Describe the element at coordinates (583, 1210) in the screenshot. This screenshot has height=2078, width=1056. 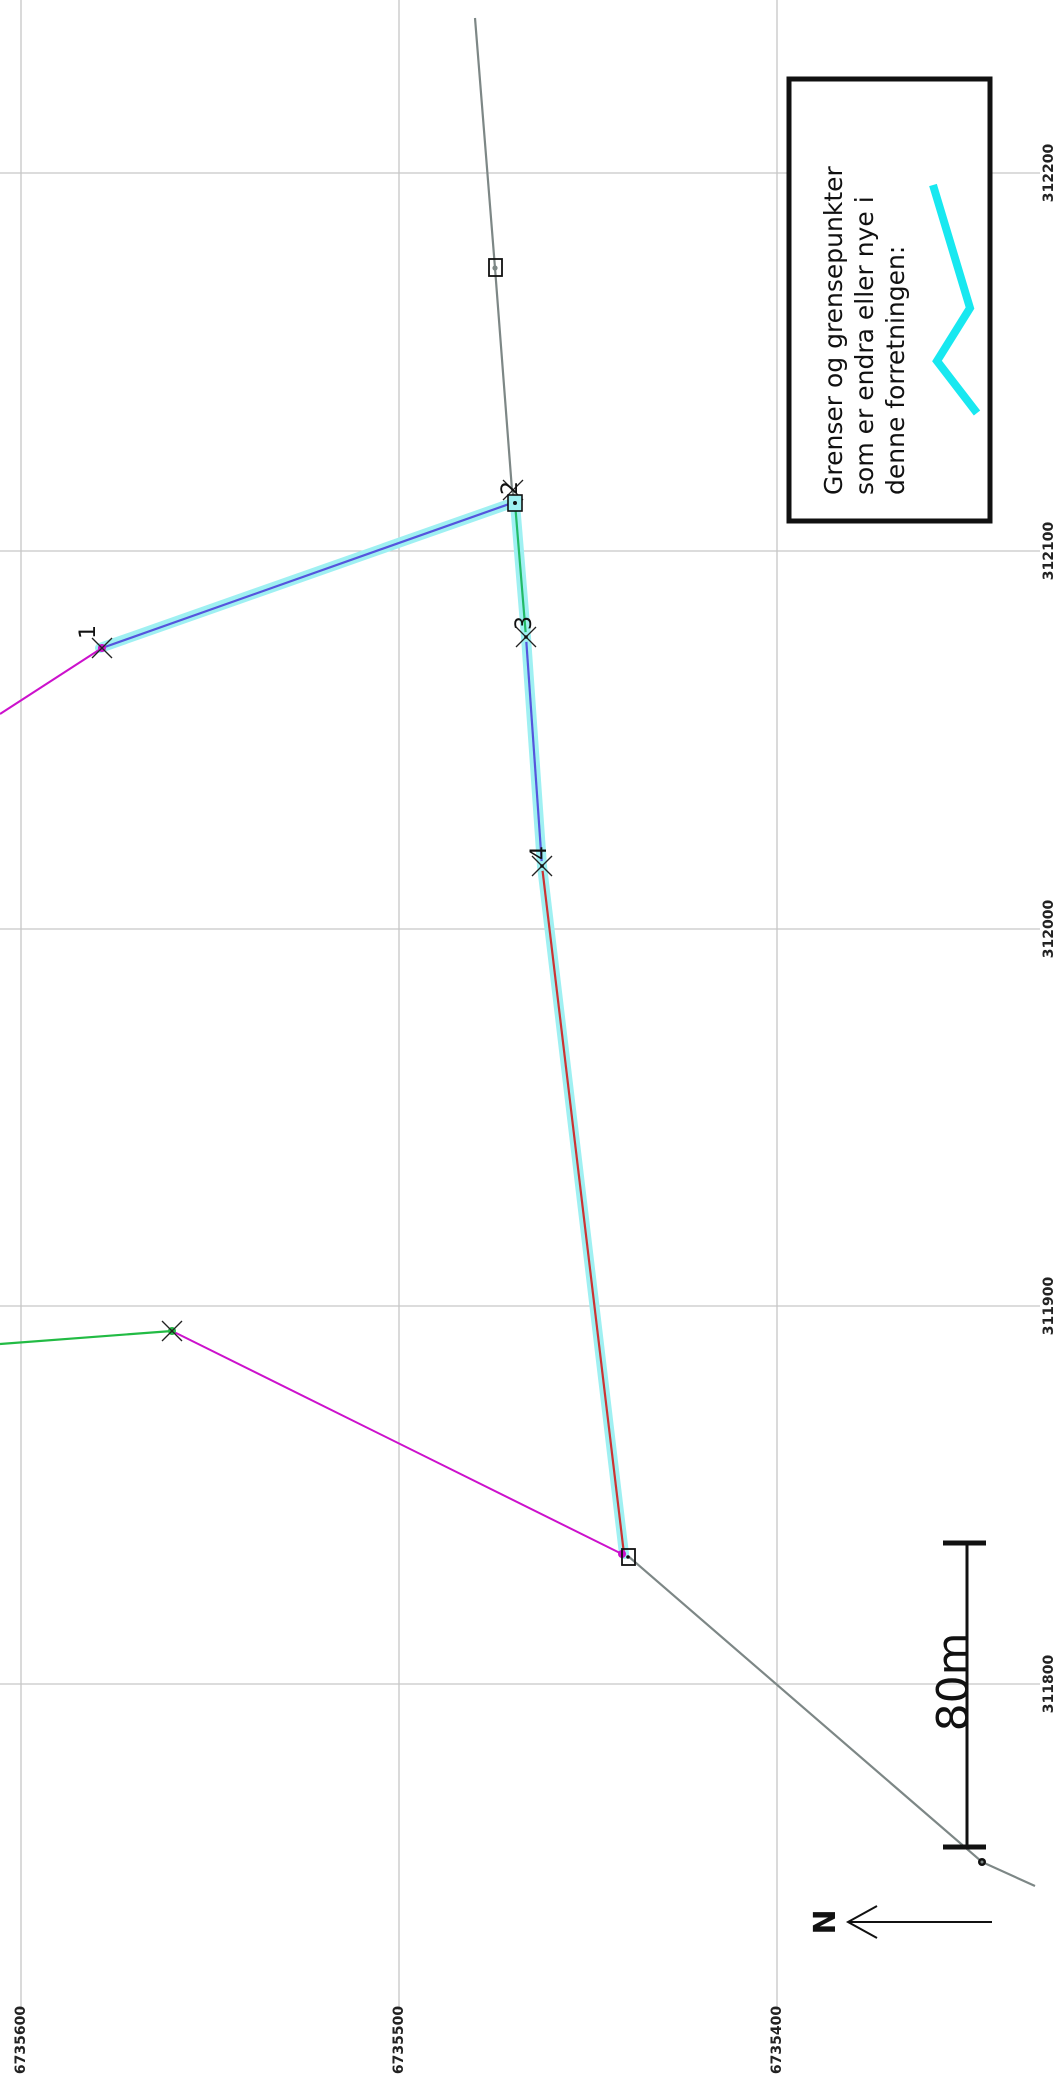
I see `red-boundary-segment-4-corner` at that location.